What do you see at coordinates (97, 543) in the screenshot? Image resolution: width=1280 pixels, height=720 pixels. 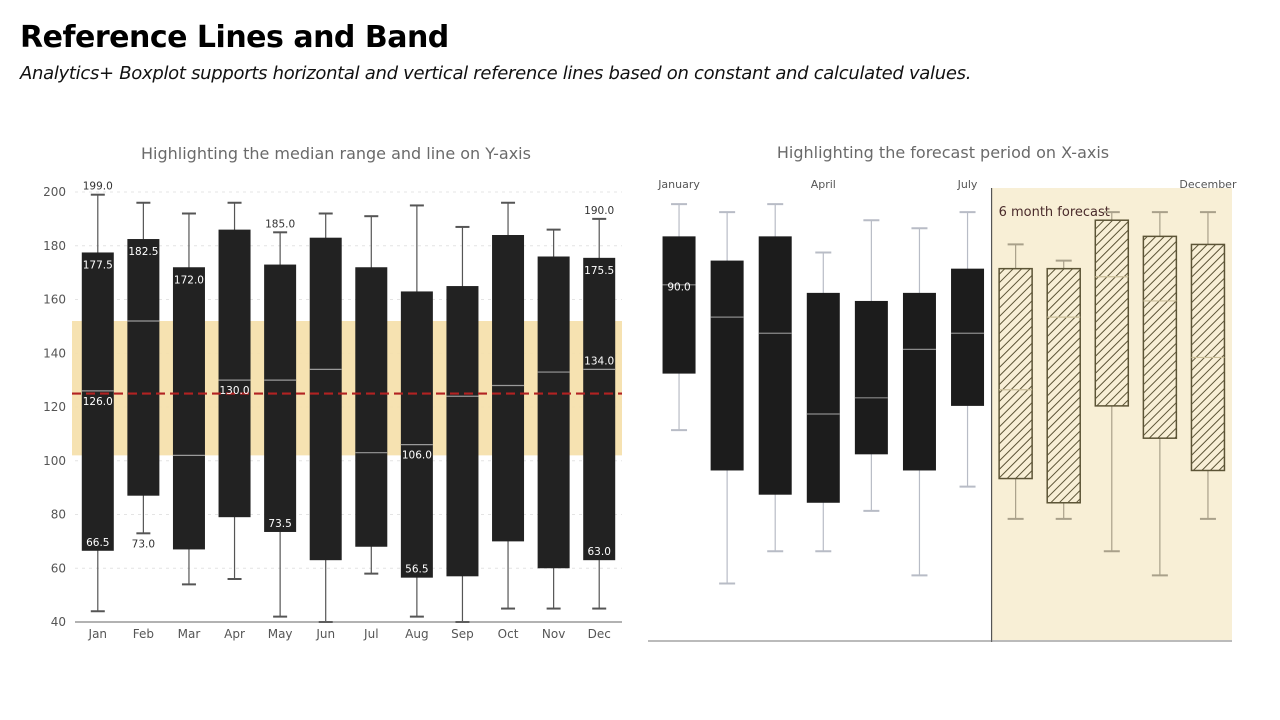 I see `chart1-data-label: 66.5` at bounding box center [97, 543].